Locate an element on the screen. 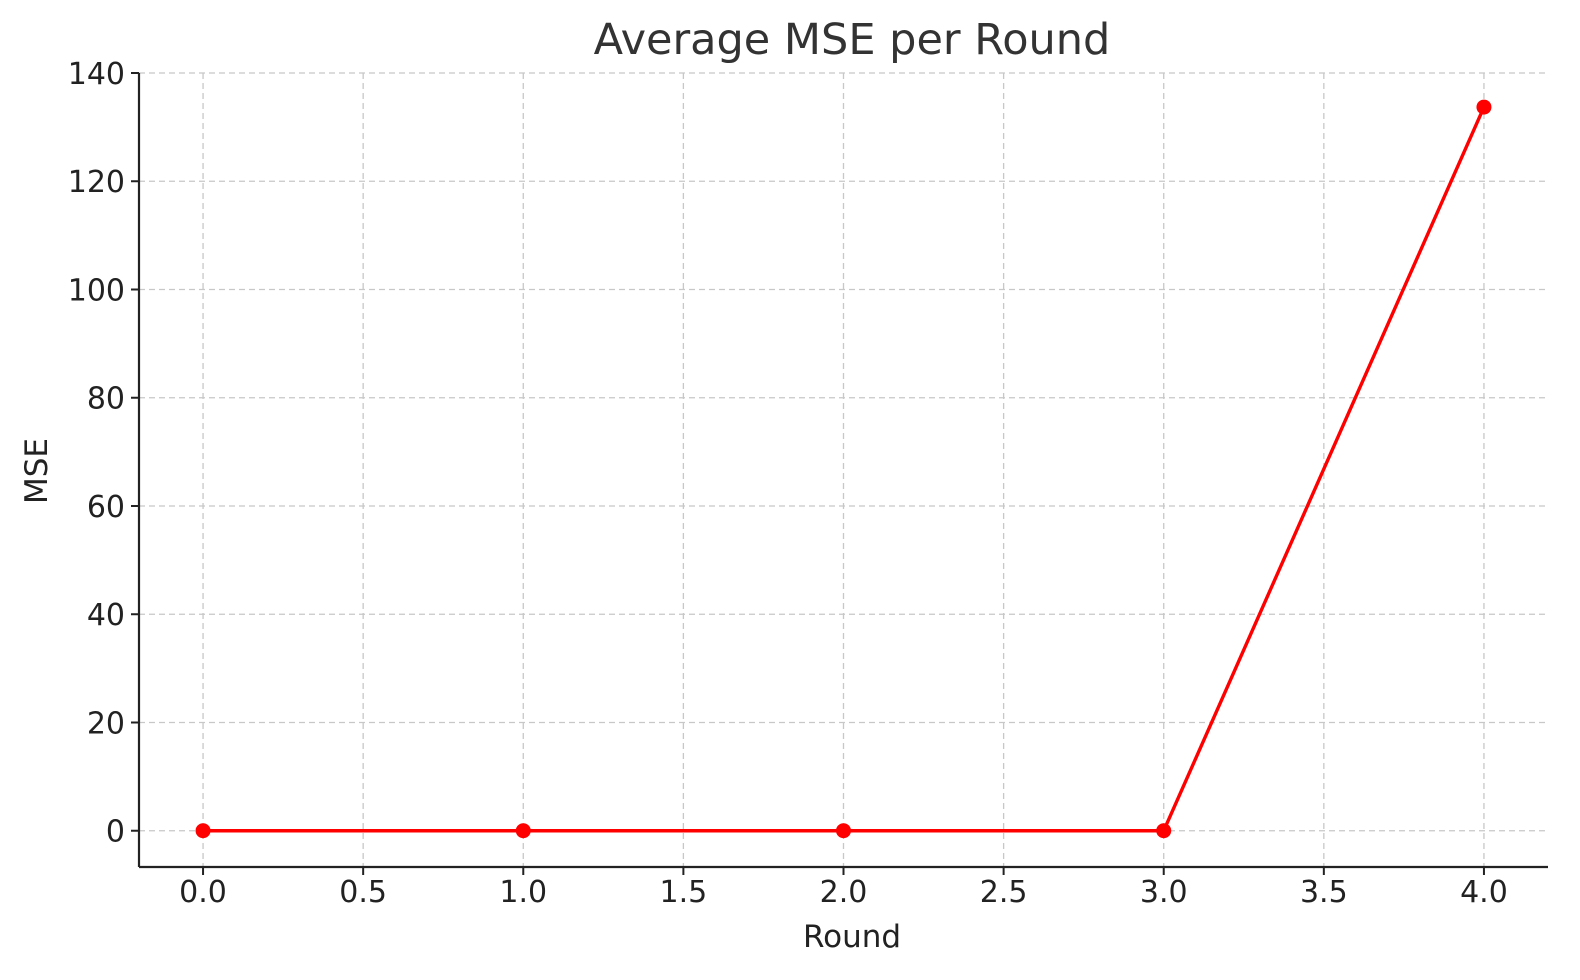 This screenshot has height=980, width=1580. x-tick-label: 1.5 is located at coordinates (684, 892).